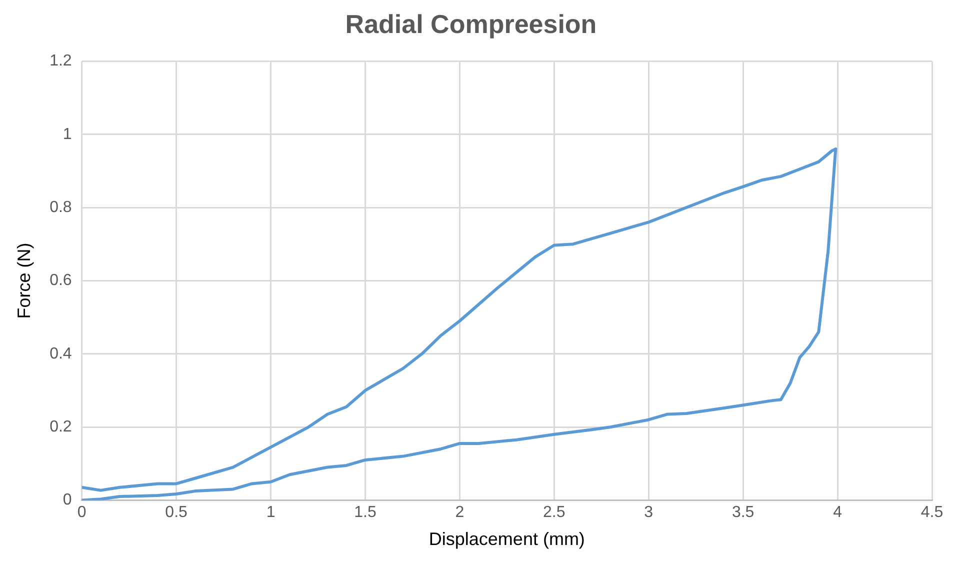  I want to click on y-tick-label: 0.6, so click(61, 281).